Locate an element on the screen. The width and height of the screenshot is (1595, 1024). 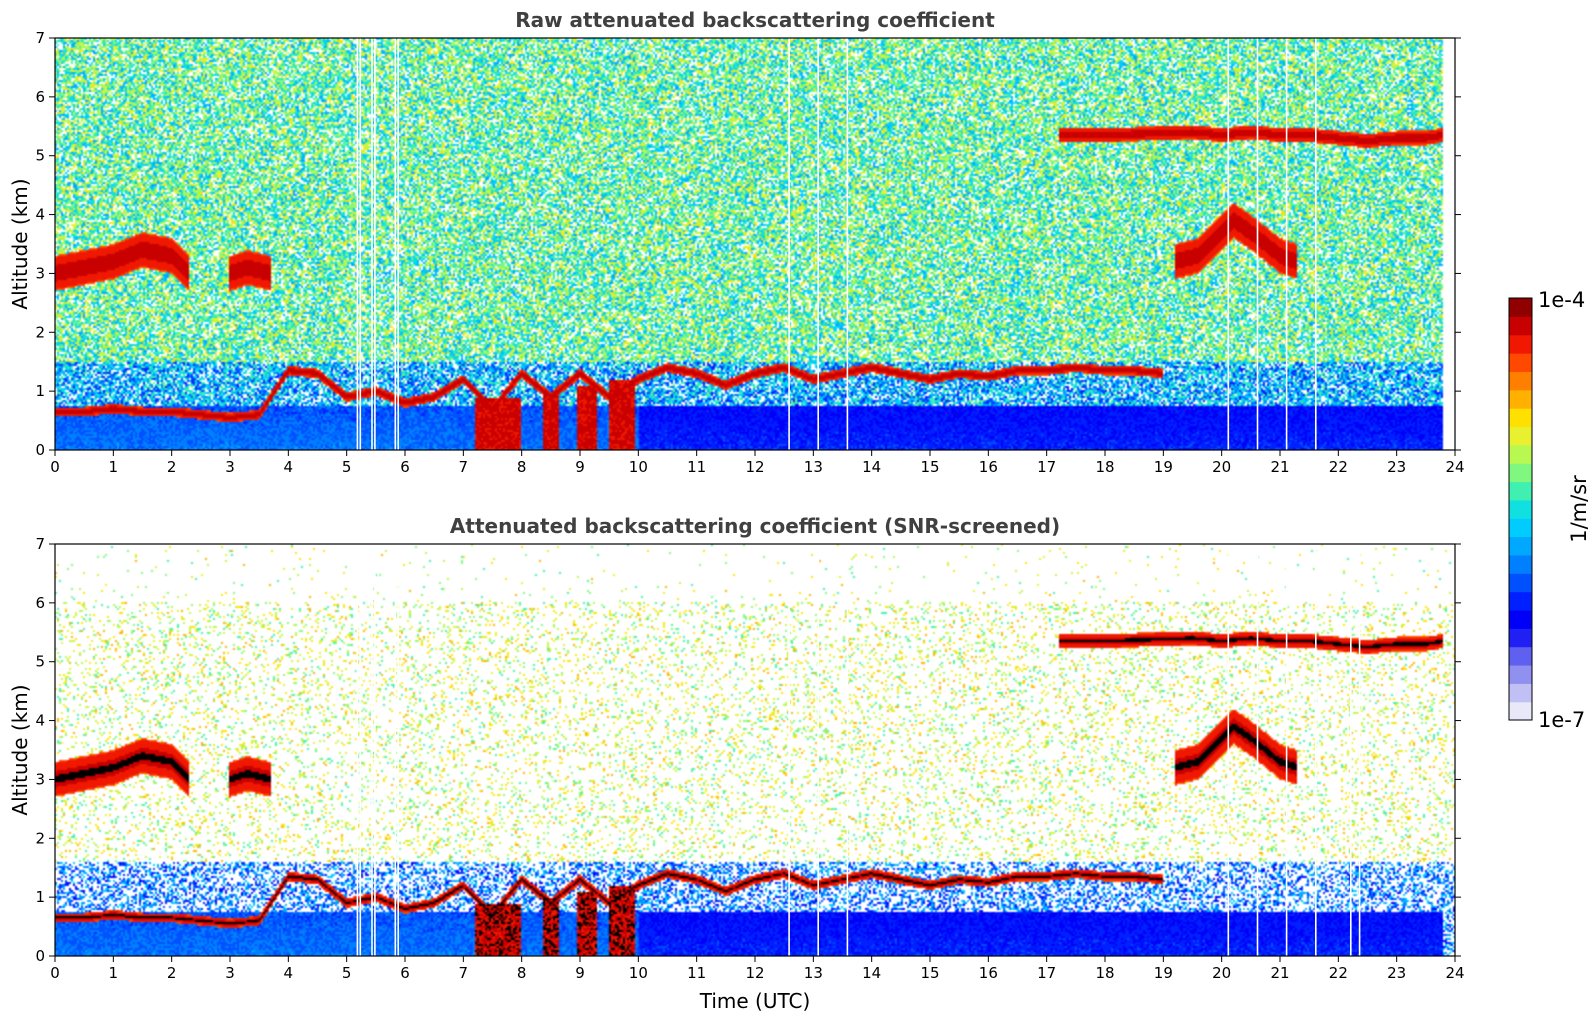
y-tick-label: 1 is located at coordinates (40, 897).